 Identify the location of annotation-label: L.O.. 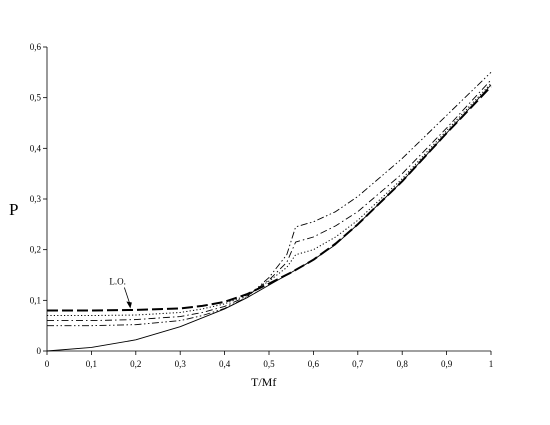
(117, 281).